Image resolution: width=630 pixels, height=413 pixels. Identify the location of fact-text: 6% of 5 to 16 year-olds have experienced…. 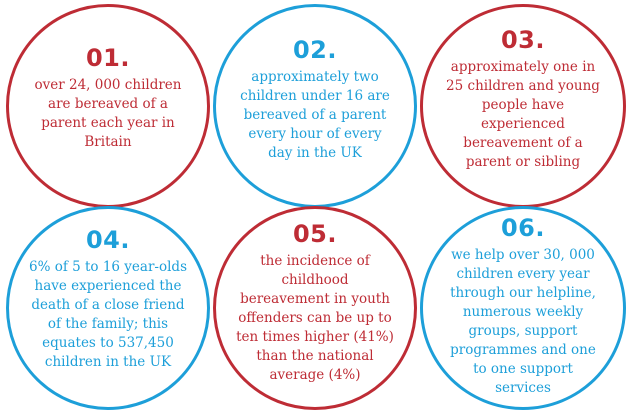
(108, 315).